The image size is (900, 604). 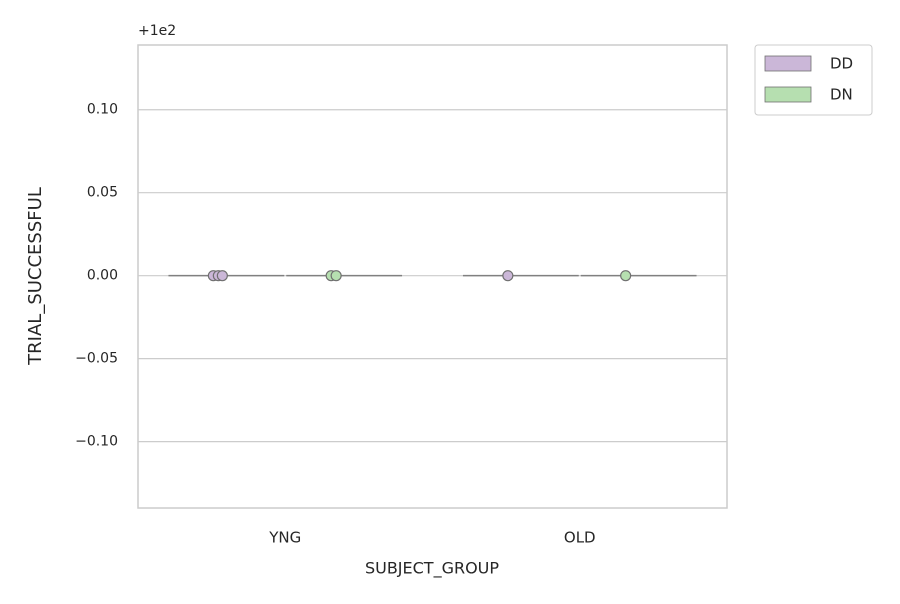 What do you see at coordinates (841, 64) in the screenshot?
I see `legend-label: DD` at bounding box center [841, 64].